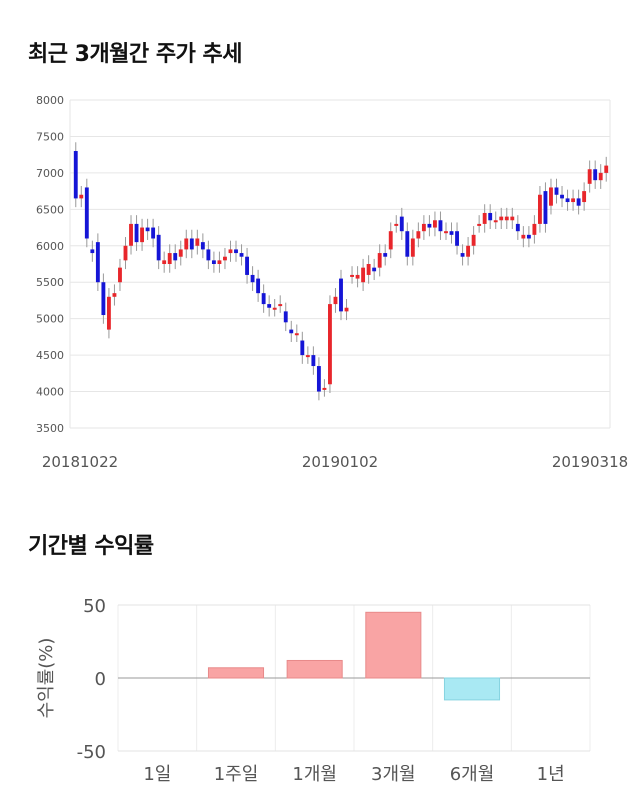 The width and height of the screenshot is (640, 810). What do you see at coordinates (50, 428) in the screenshot?
I see `candle-y-tick: 3500` at bounding box center [50, 428].